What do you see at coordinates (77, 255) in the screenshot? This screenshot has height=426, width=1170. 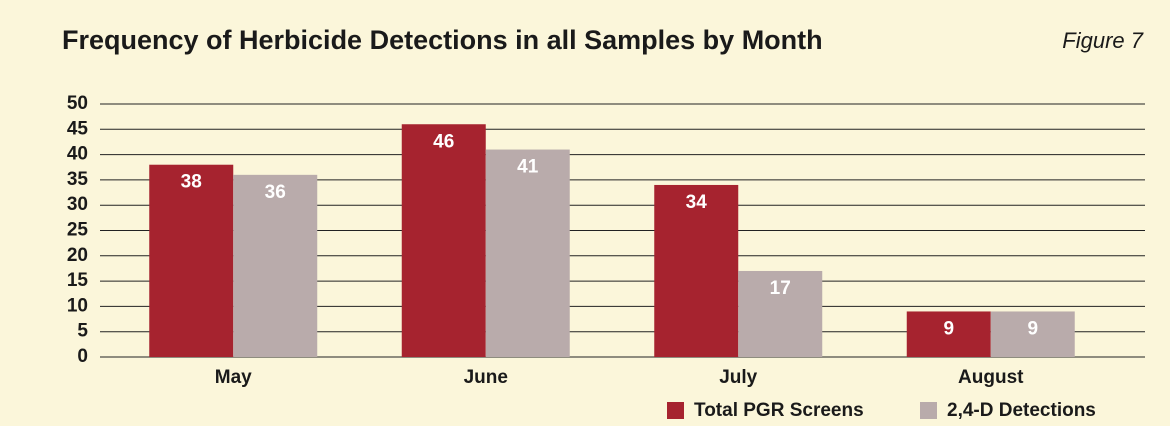 I see `y-tick-label: 20` at bounding box center [77, 255].